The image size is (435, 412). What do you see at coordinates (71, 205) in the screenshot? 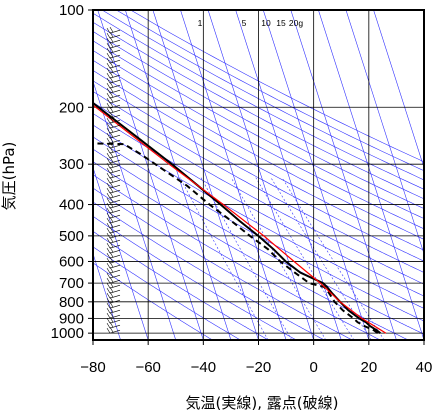
I see `y-tick-label: 400` at bounding box center [71, 205].